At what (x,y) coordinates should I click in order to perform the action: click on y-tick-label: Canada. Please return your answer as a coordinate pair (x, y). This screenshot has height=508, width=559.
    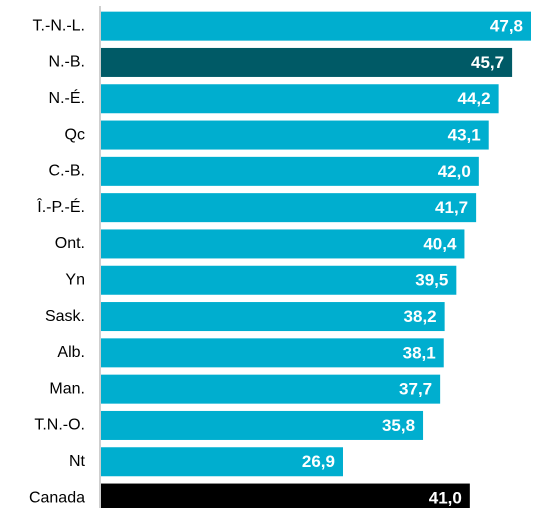
    Looking at the image, I should click on (57, 497).